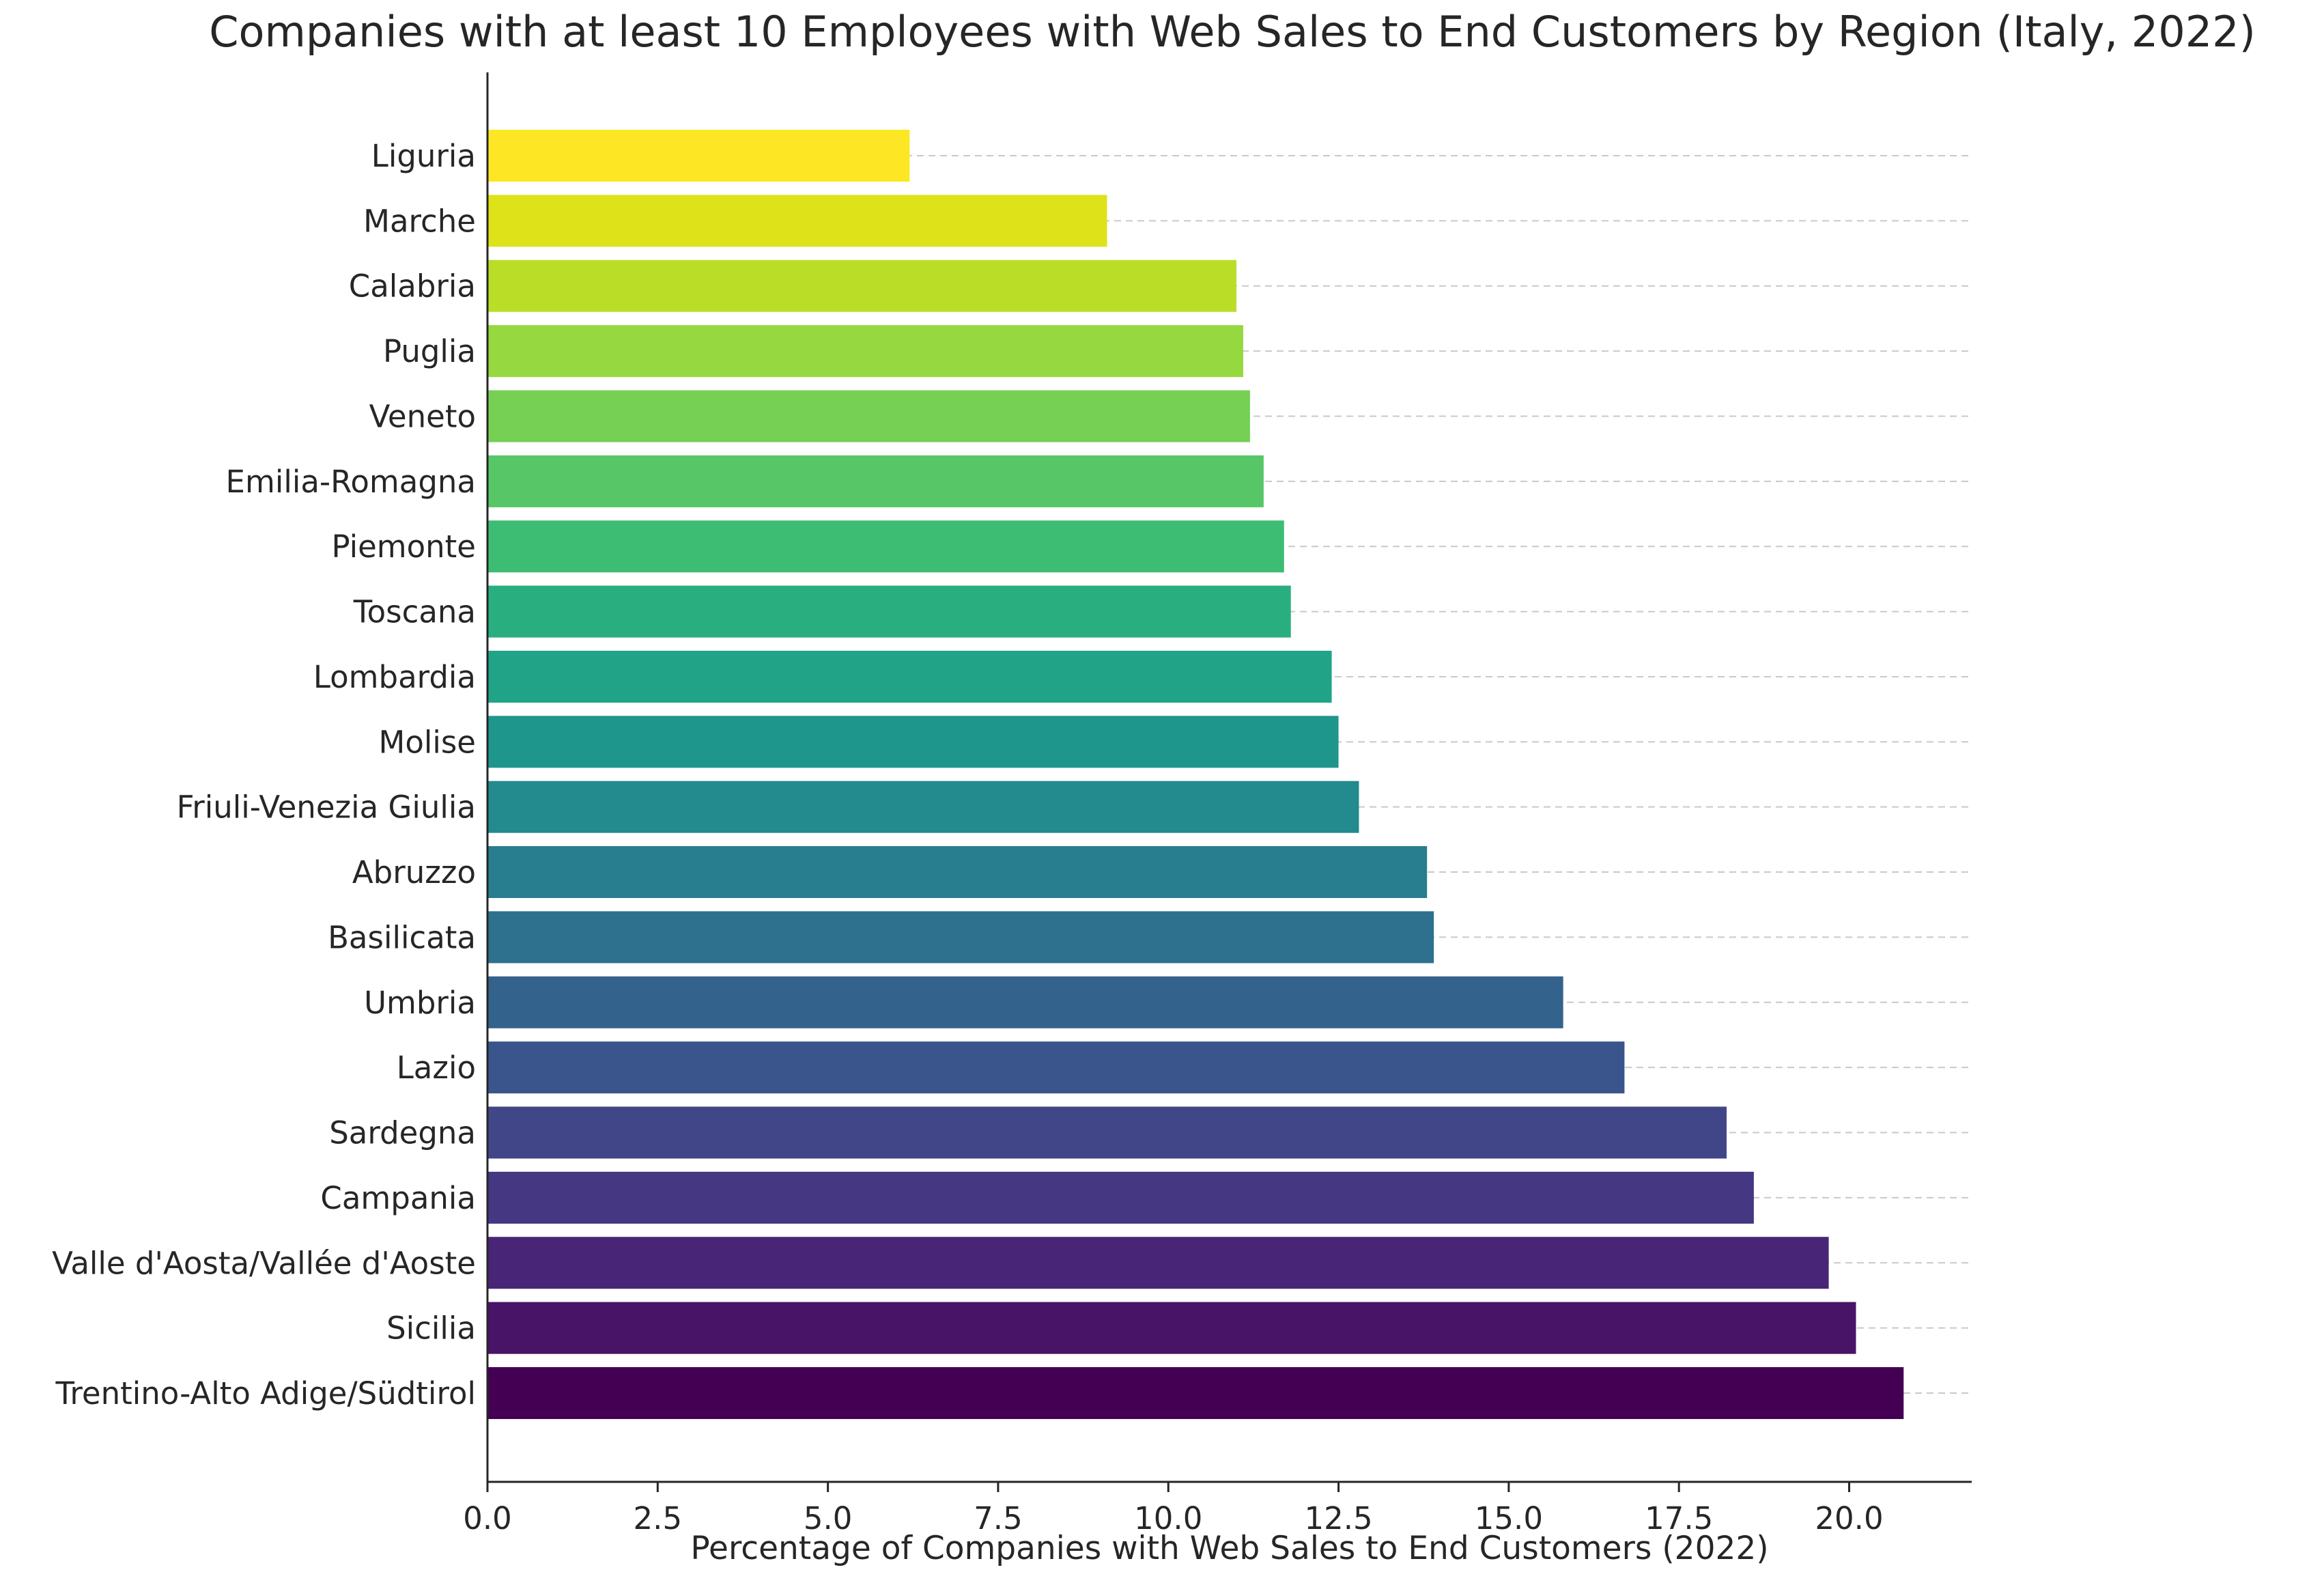 This screenshot has height=1572, width=2324. Describe the element at coordinates (1509, 1518) in the screenshot. I see `x-tick-label: 15.0` at that location.